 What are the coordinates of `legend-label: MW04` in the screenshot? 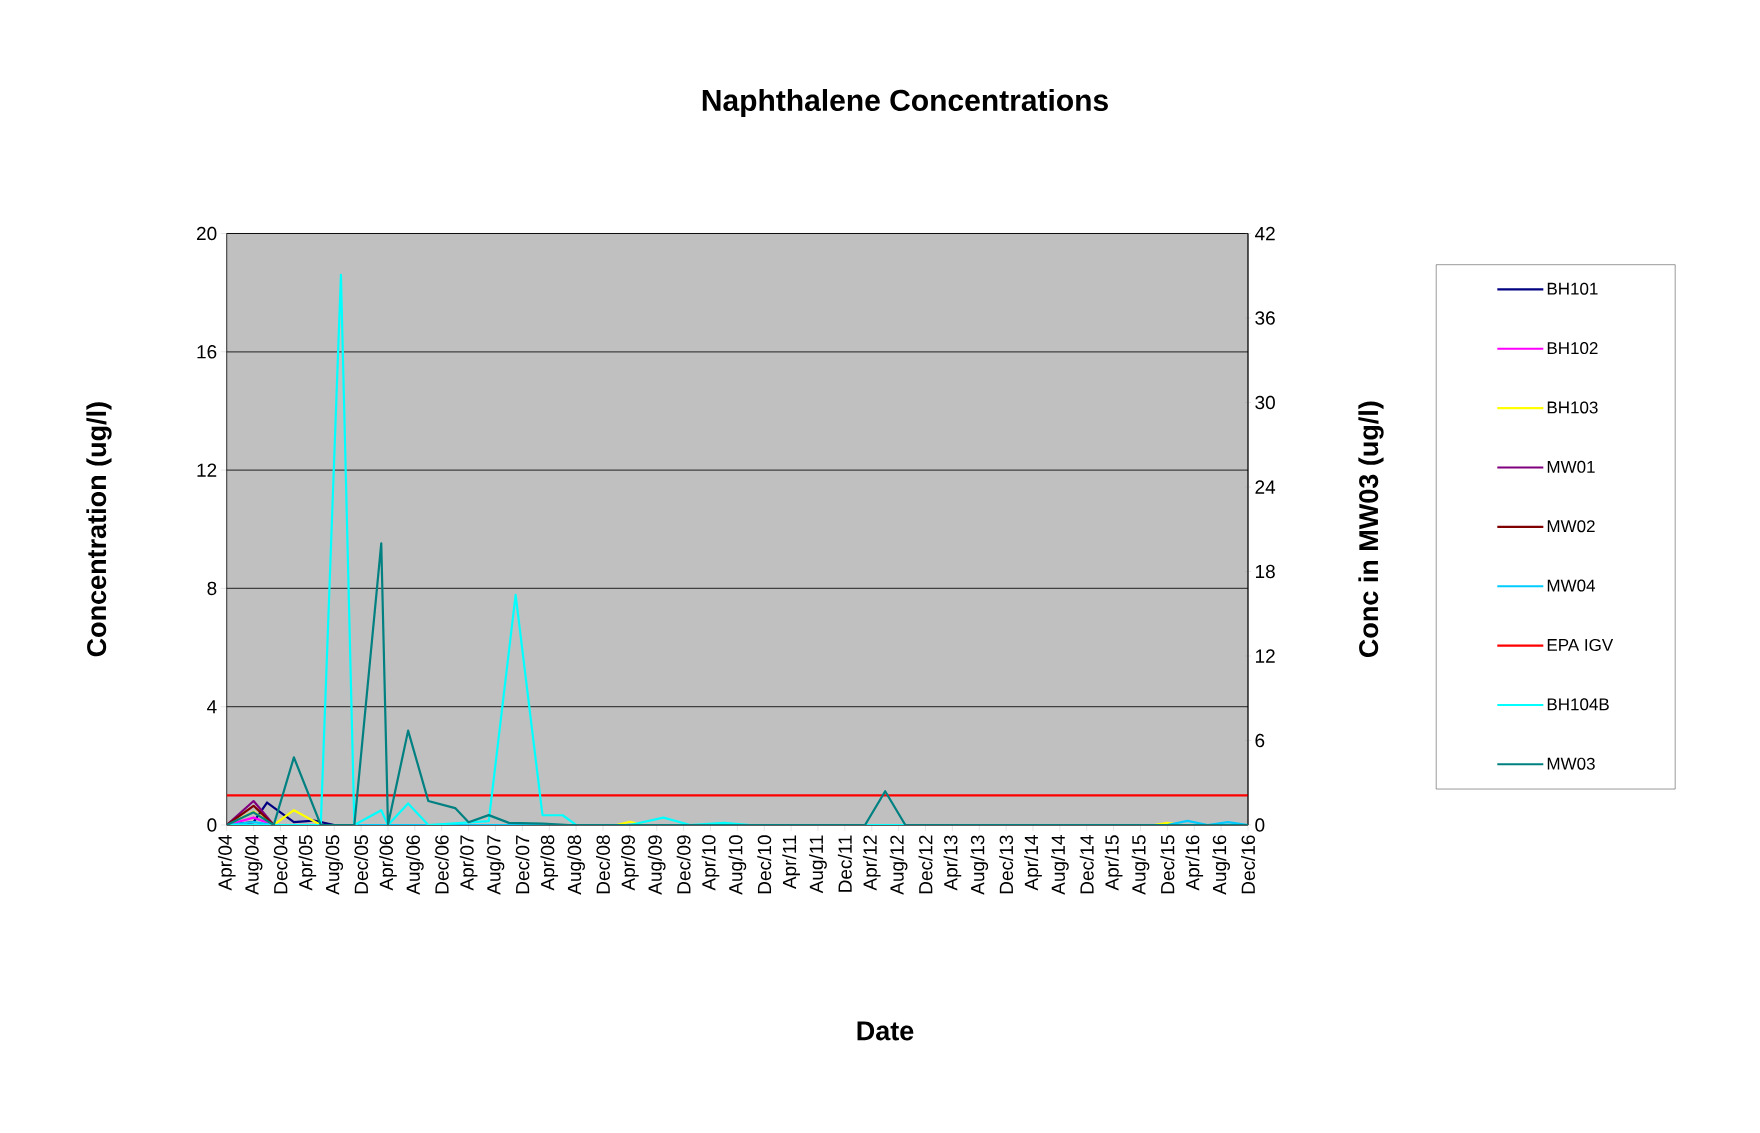 It's located at (1571, 585).